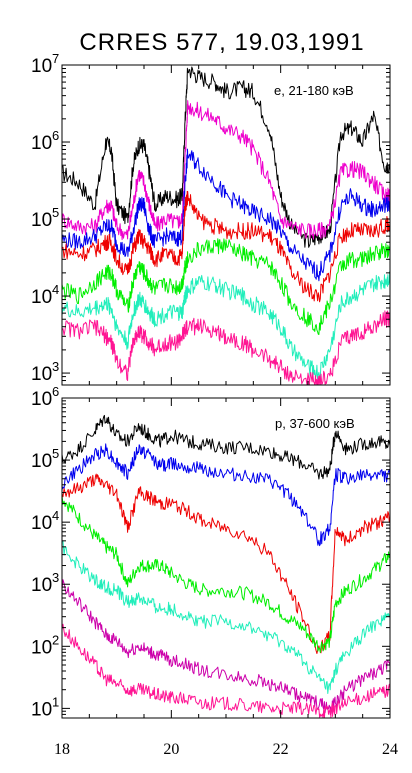 This screenshot has width=412, height=773. What do you see at coordinates (55, 58) in the screenshot?
I see `top-ytick-exponent: 7` at bounding box center [55, 58].